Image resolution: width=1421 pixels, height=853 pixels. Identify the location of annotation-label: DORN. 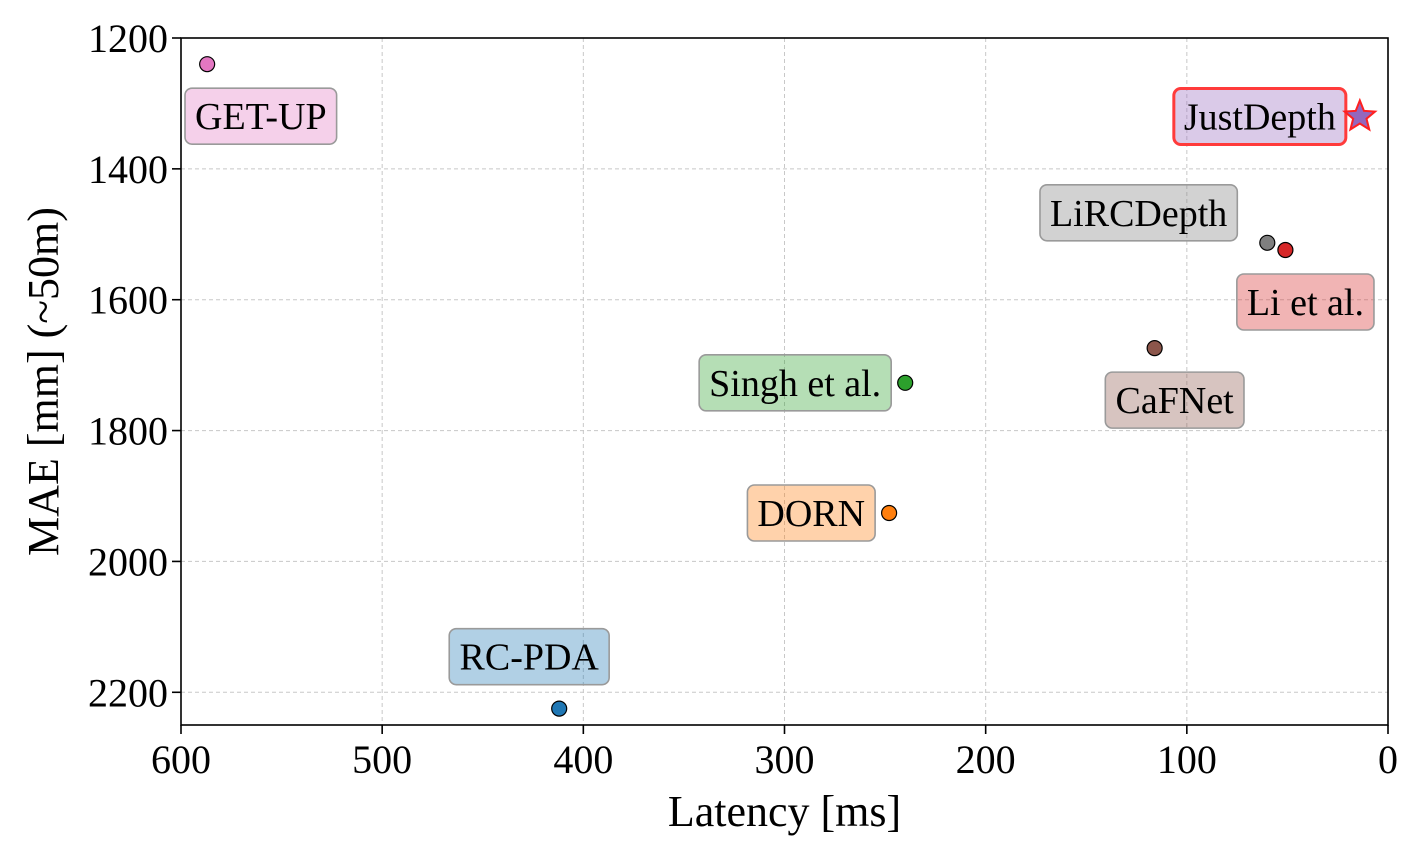
(811, 514).